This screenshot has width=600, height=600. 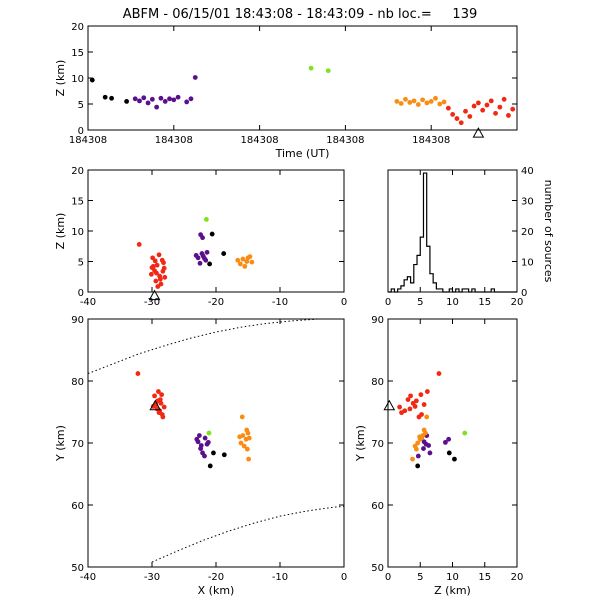 I want to click on y-tick-label: 80, so click(x=77, y=382).